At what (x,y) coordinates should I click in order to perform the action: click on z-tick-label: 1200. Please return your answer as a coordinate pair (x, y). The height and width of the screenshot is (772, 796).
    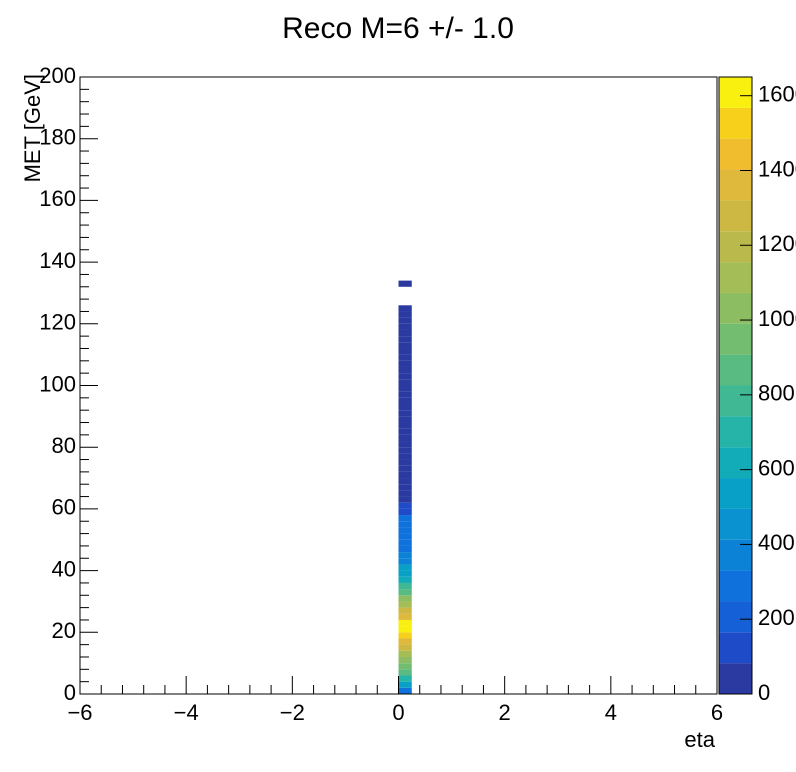
    Looking at the image, I should click on (777, 243).